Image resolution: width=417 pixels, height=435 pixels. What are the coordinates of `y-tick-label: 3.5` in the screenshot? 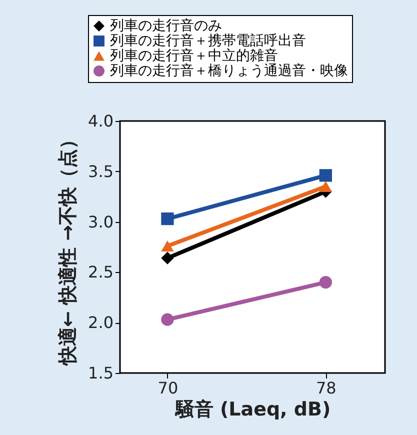 It's located at (101, 171).